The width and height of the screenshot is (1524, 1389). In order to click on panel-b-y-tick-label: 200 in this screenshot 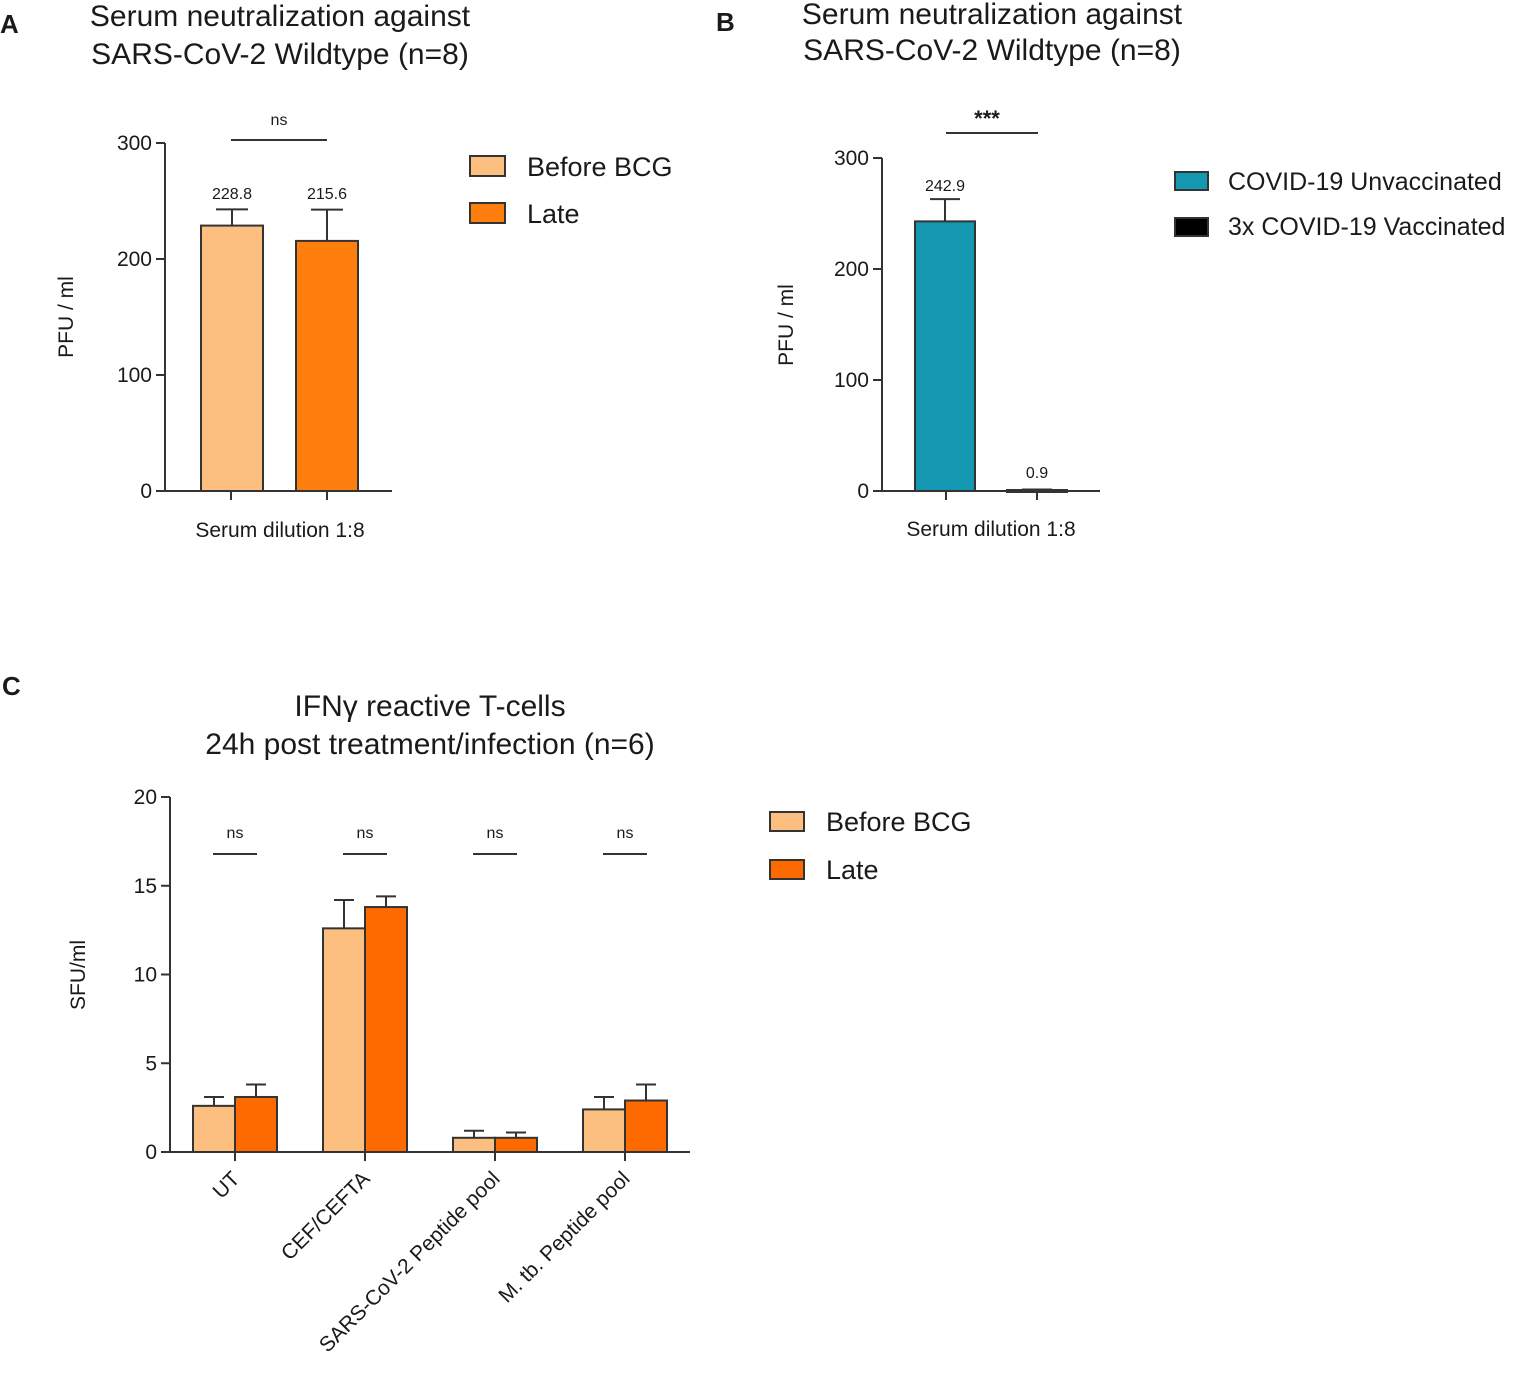, I will do `click(851, 269)`.